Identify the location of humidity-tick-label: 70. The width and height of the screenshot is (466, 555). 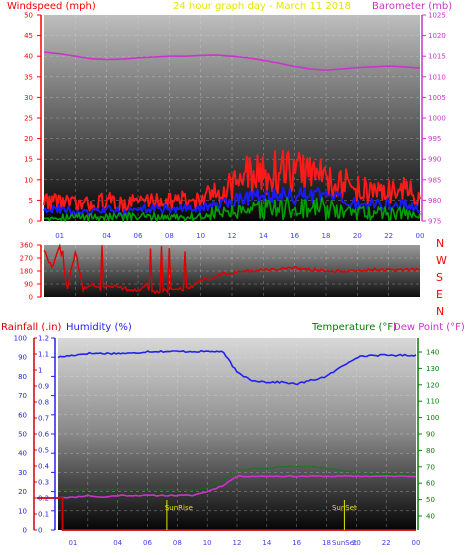
(22, 396).